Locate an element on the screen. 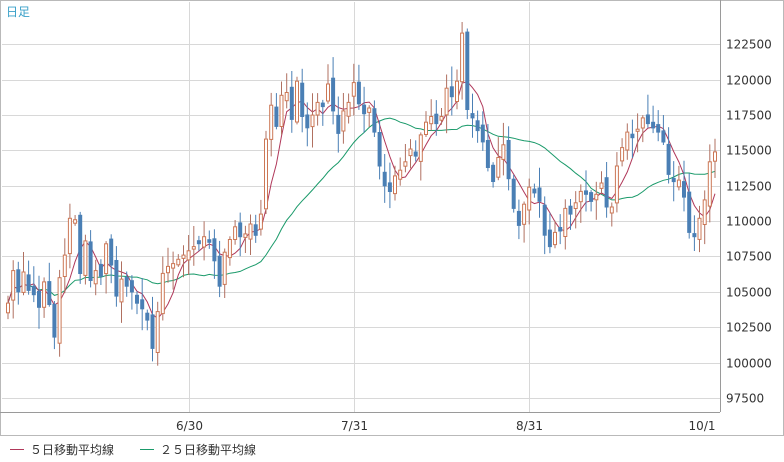  y-tick-label: 117500 is located at coordinates (749, 116).